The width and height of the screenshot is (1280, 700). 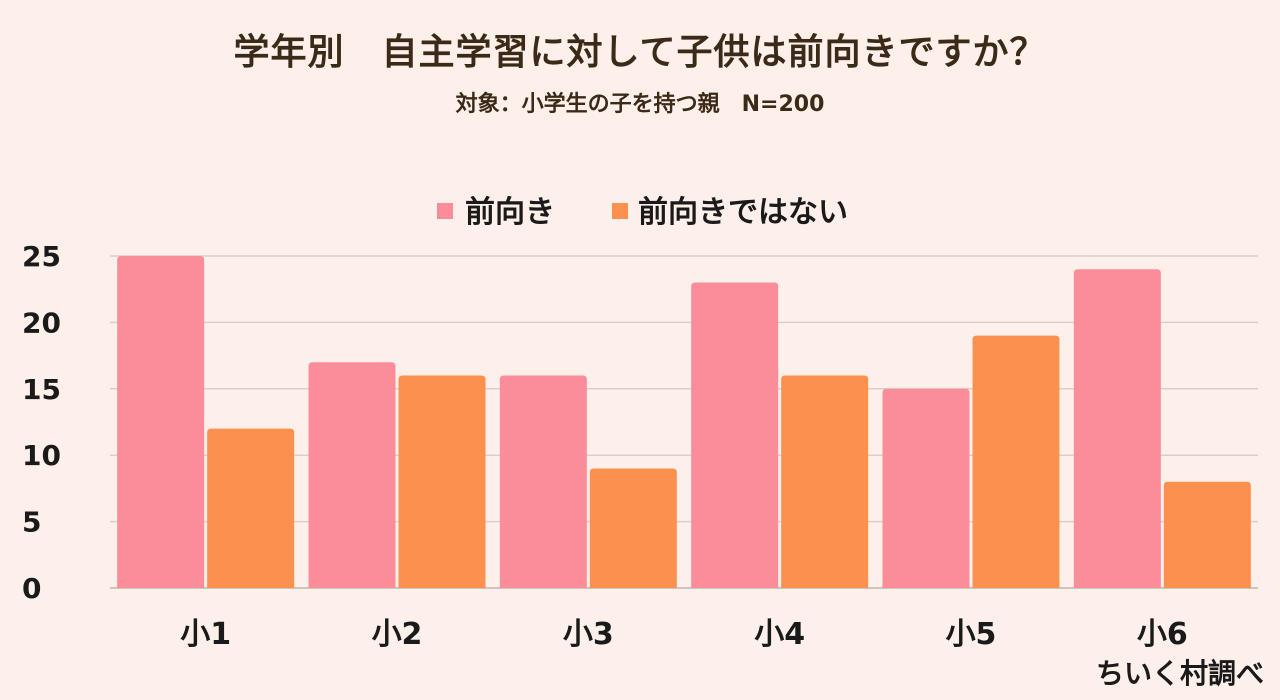 What do you see at coordinates (684, 634) in the screenshot?
I see `x-axis-labels: 小1 小2 小3 小4 小5 小6` at bounding box center [684, 634].